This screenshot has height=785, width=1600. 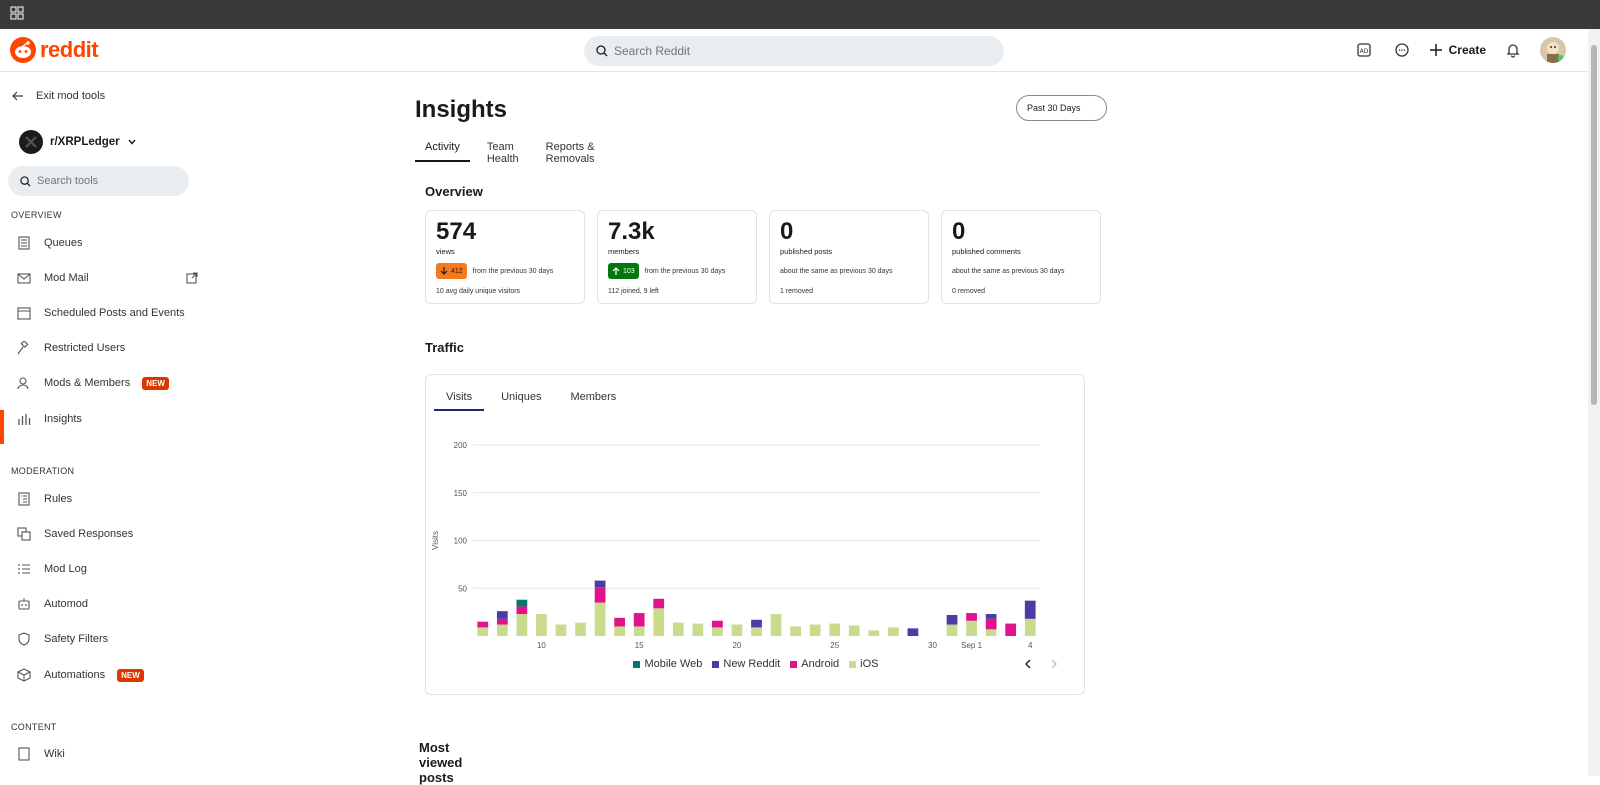 I want to click on legend-item: New Reddit, so click(x=746, y=664).